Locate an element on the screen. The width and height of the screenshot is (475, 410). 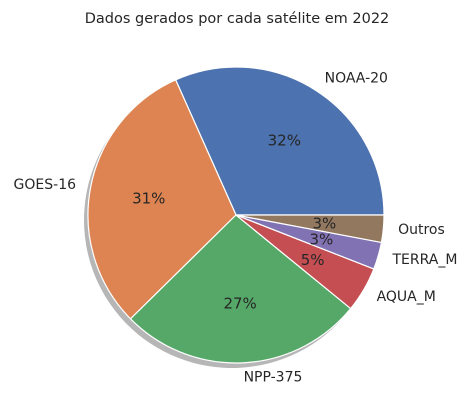
pie-category-label-aqua-m: AQUA_M is located at coordinates (406, 297).